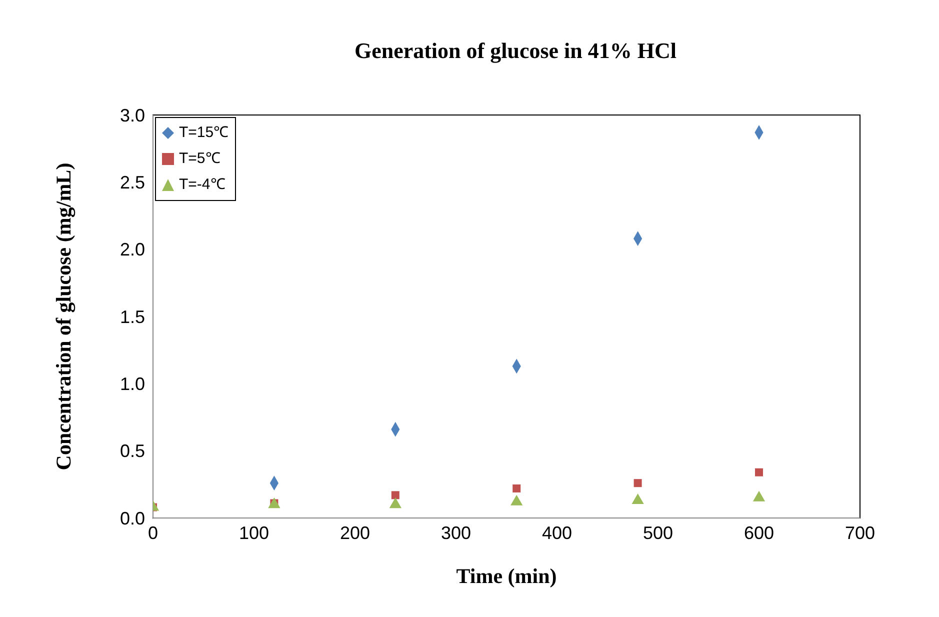 This screenshot has height=617, width=939. I want to click on y-tick-label: 3.0, so click(132, 115).